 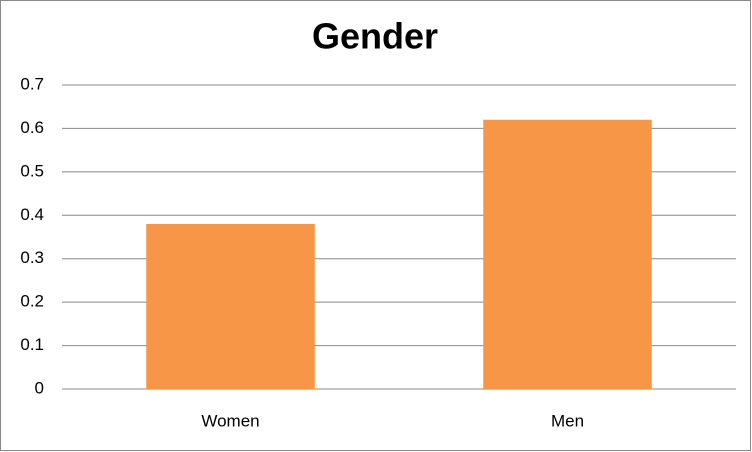 What do you see at coordinates (32, 170) in the screenshot?
I see `y-tick-label: 0.5` at bounding box center [32, 170].